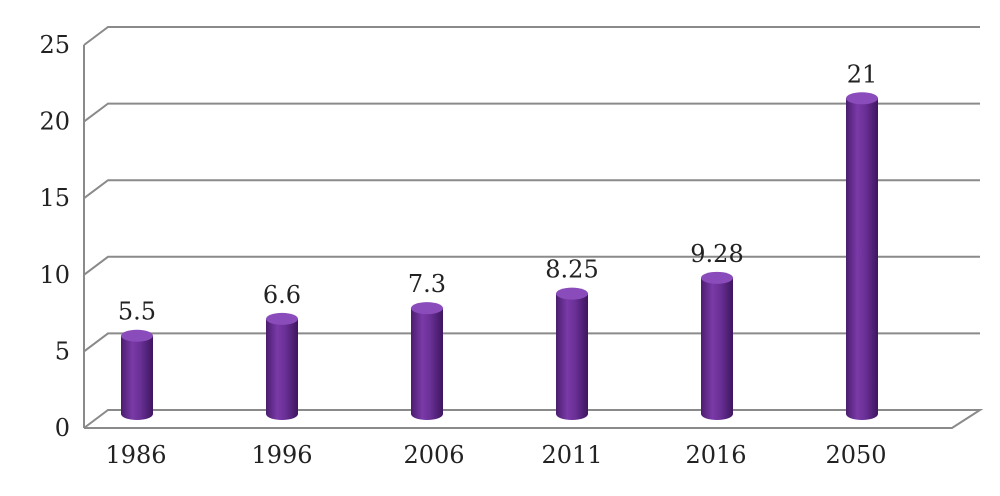 The image size is (1000, 496). What do you see at coordinates (137, 312) in the screenshot?
I see `data-label: 5.5` at bounding box center [137, 312].